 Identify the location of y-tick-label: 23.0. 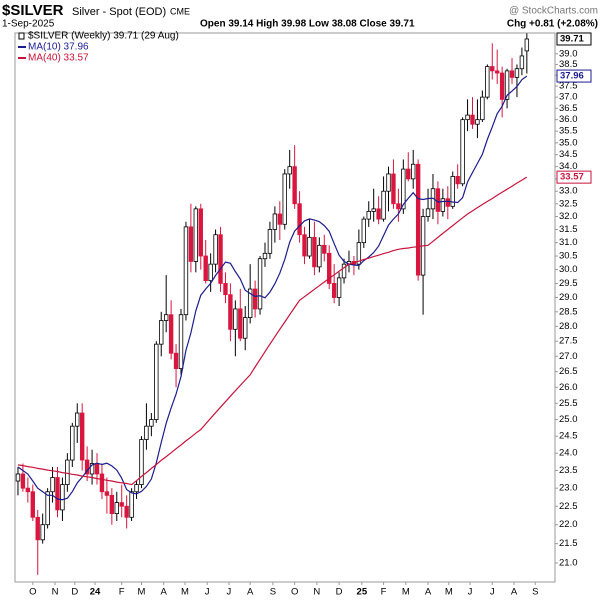
(568, 488).